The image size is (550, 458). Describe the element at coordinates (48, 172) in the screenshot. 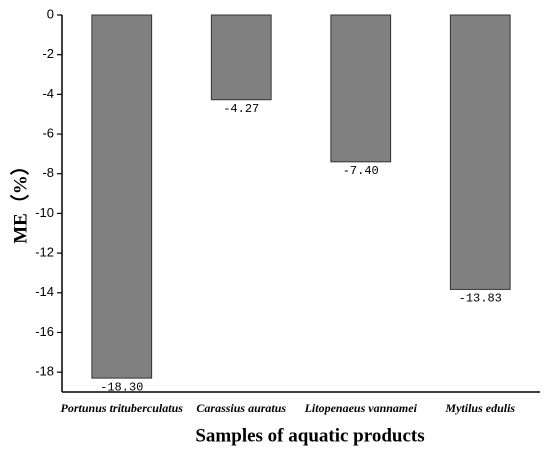

I see `y-tick-label: -8` at that location.